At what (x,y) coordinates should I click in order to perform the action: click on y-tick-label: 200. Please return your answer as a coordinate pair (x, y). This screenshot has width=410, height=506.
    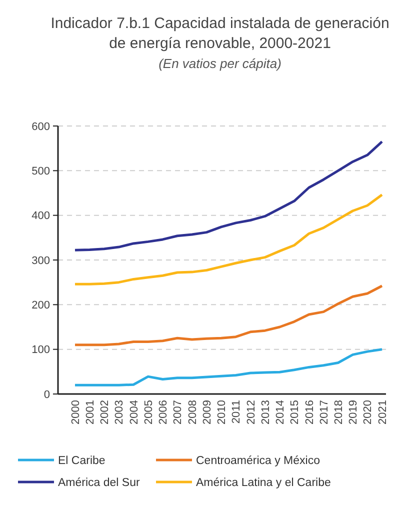
    Looking at the image, I should click on (41, 306).